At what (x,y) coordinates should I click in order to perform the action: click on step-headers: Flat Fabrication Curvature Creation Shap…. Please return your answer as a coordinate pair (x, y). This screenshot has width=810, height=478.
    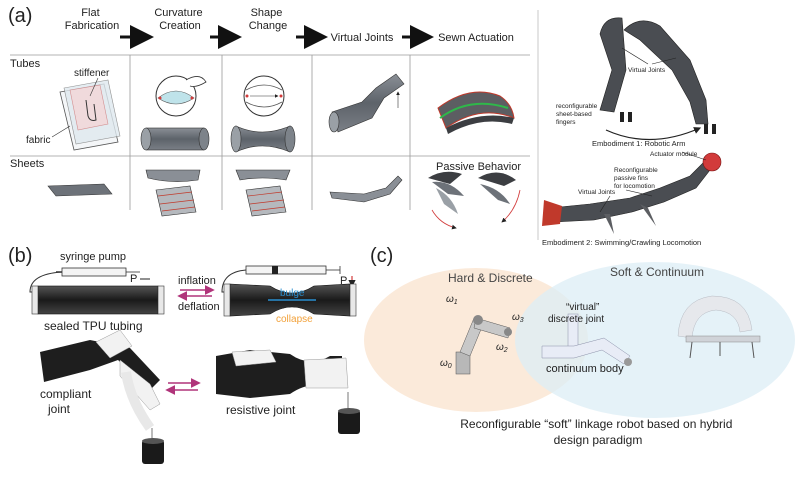
    Looking at the image, I should click on (289, 25).